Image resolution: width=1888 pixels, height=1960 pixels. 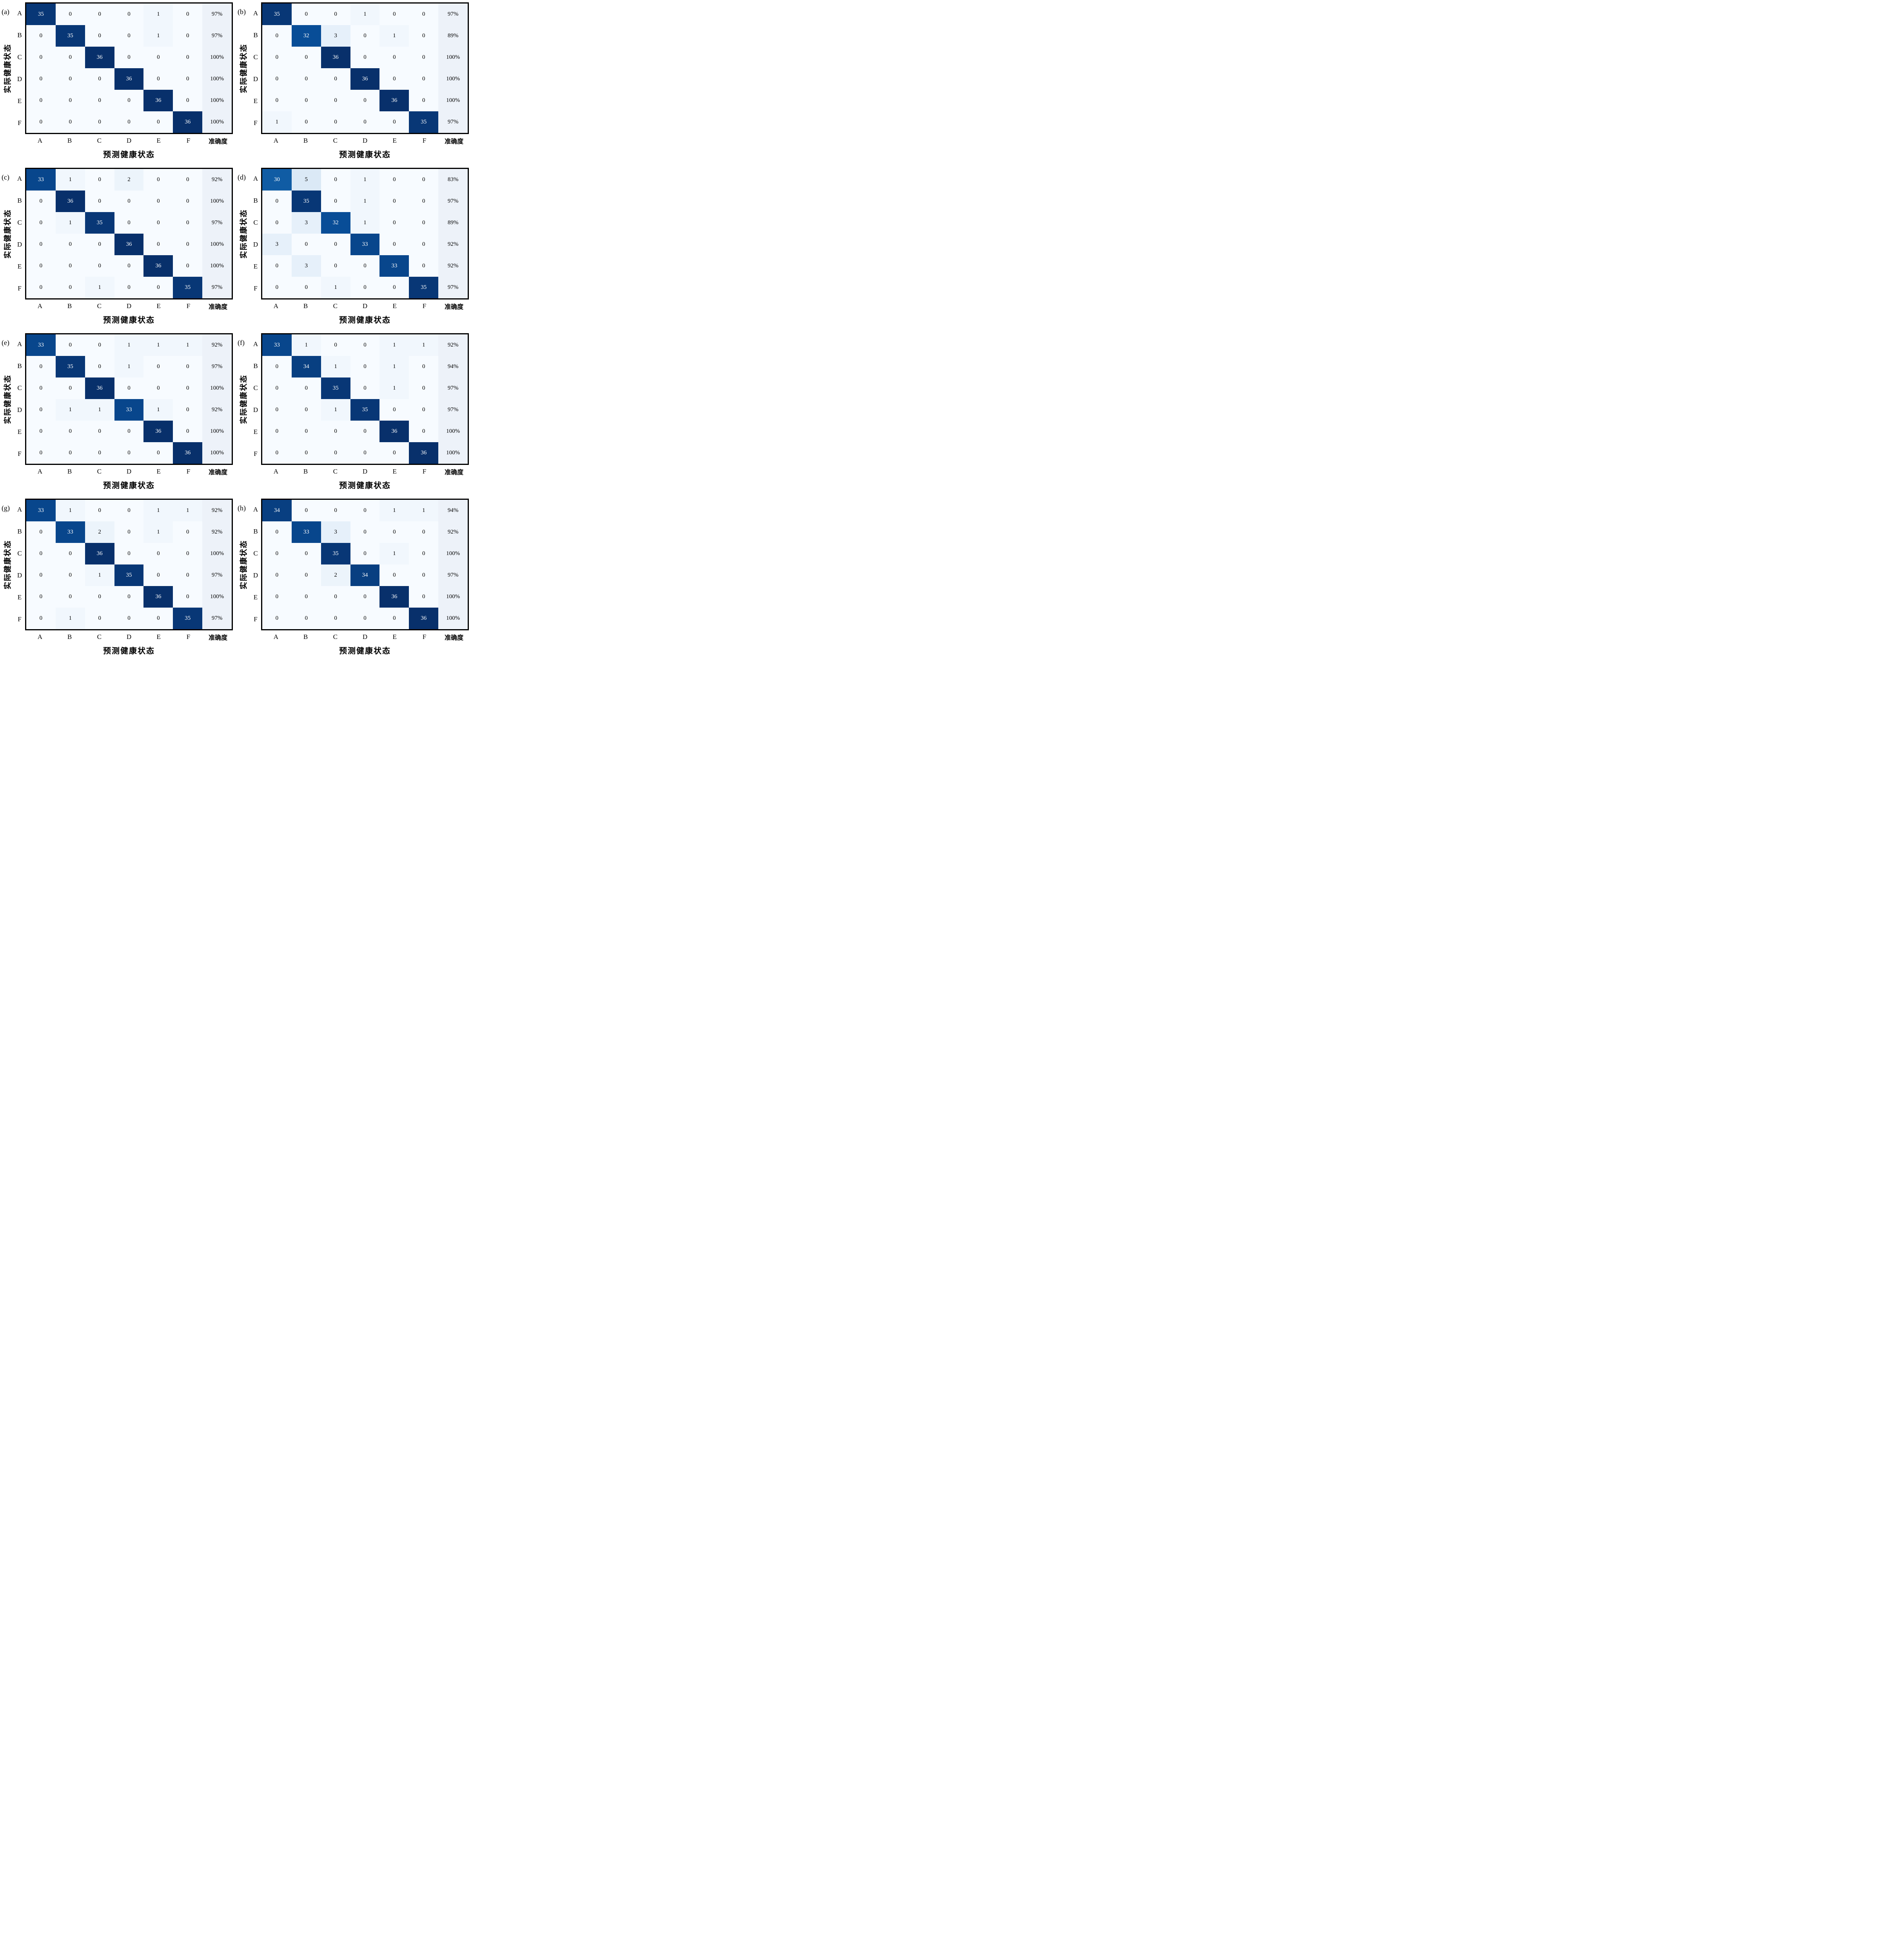 What do you see at coordinates (19, 344) in the screenshot?
I see `row-tick-label: A` at bounding box center [19, 344].